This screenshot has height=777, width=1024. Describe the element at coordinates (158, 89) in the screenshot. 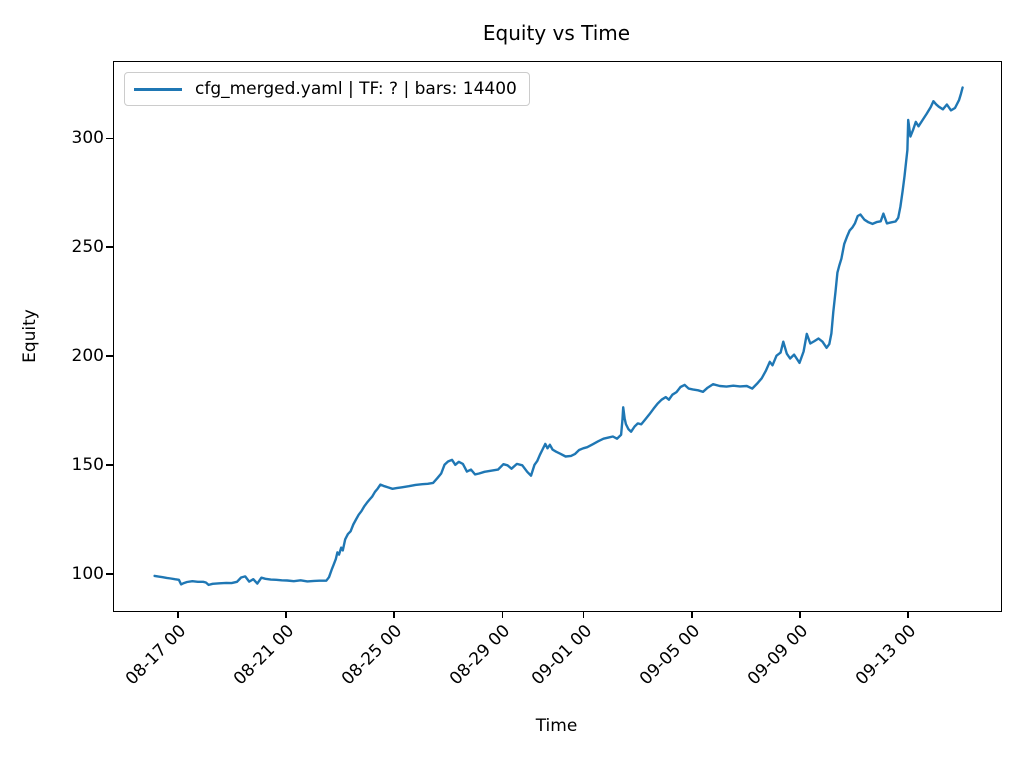

I see `legend-line-swatch` at that location.